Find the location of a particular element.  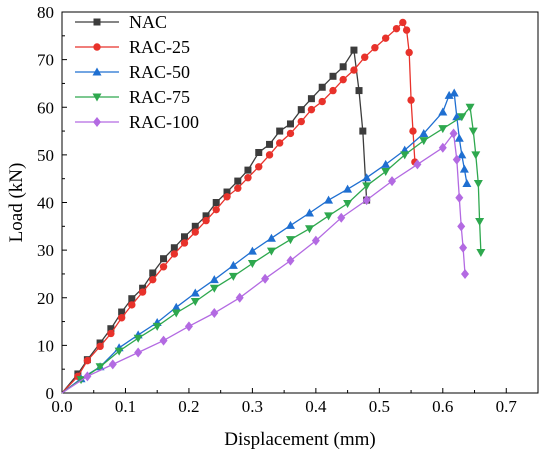

legend-item: RAC-75 is located at coordinates (132, 97).